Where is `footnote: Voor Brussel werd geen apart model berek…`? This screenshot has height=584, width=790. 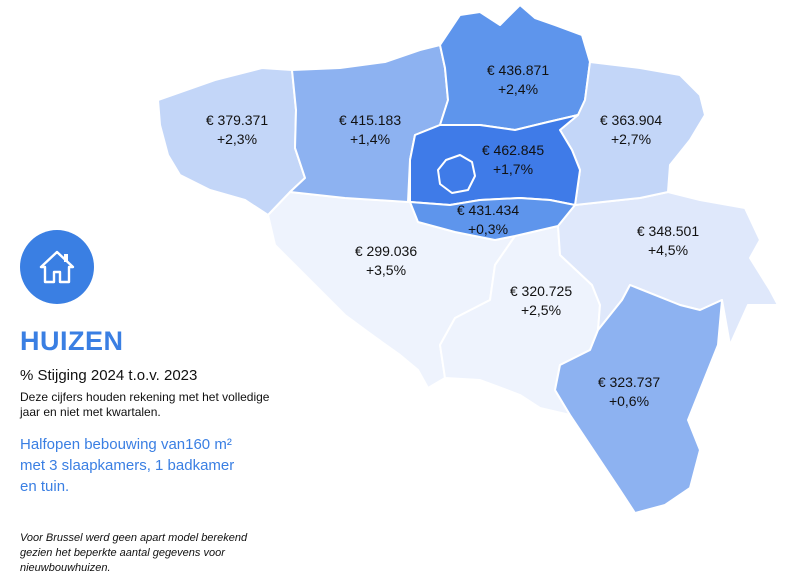
footnote: Voor Brussel werd geen apart model berek… is located at coordinates (134, 553).